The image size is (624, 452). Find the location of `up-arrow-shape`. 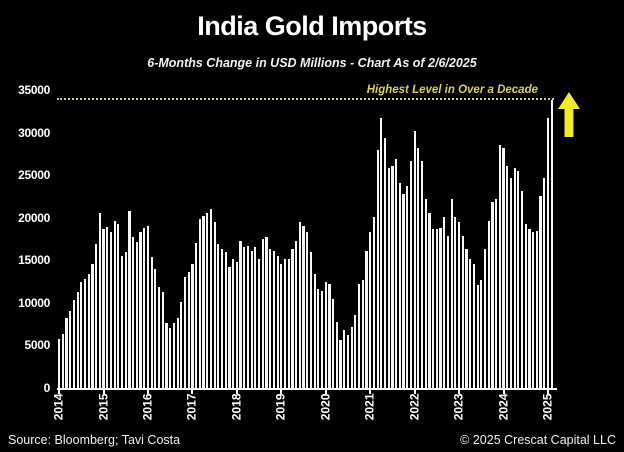

up-arrow-shape is located at coordinates (569, 114).